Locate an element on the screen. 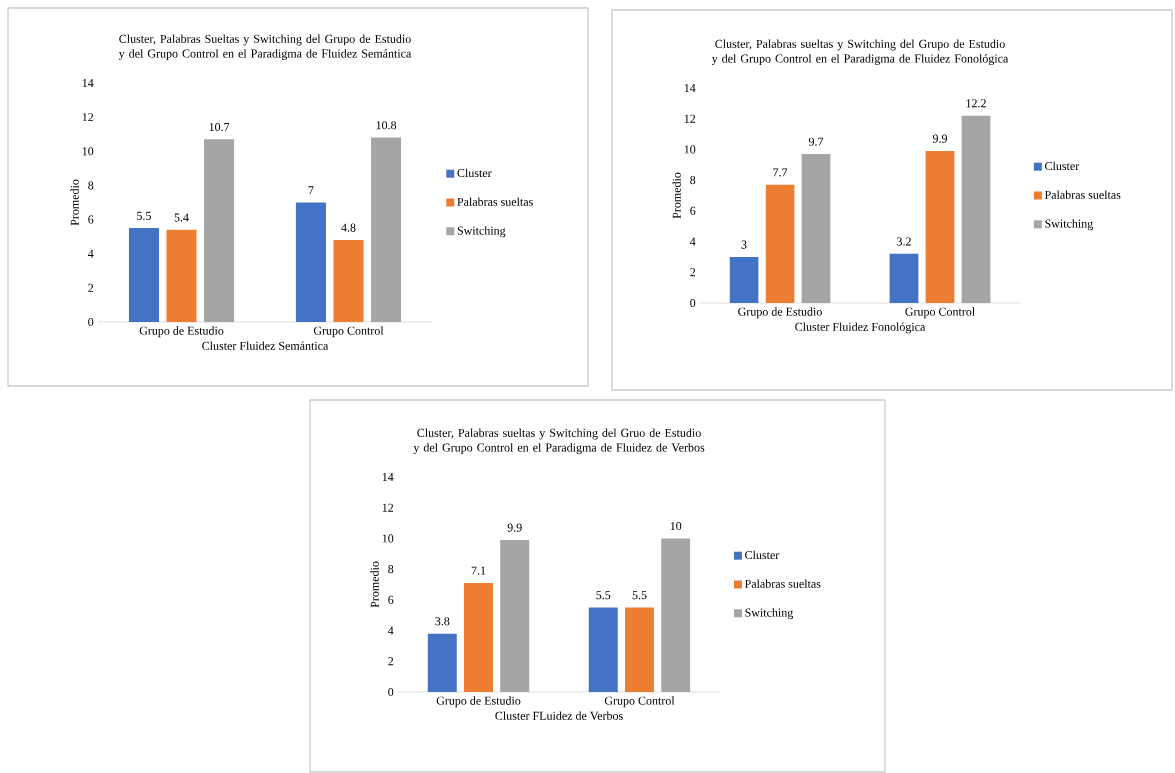 The width and height of the screenshot is (1175, 773). data-label: 12.2 is located at coordinates (976, 103).